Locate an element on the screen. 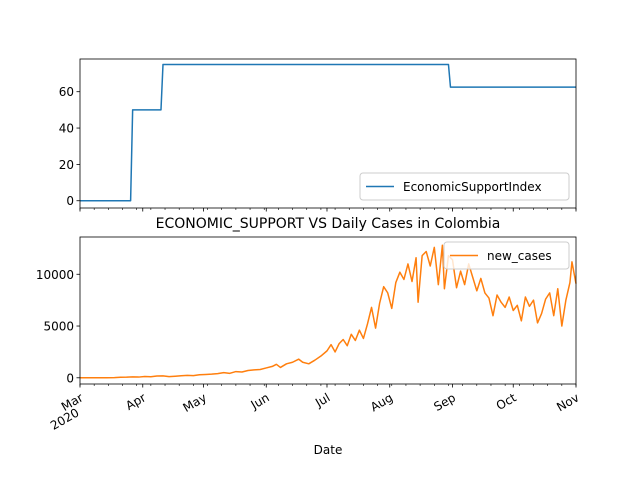  y-tick-label: 10000 is located at coordinates (55, 275).